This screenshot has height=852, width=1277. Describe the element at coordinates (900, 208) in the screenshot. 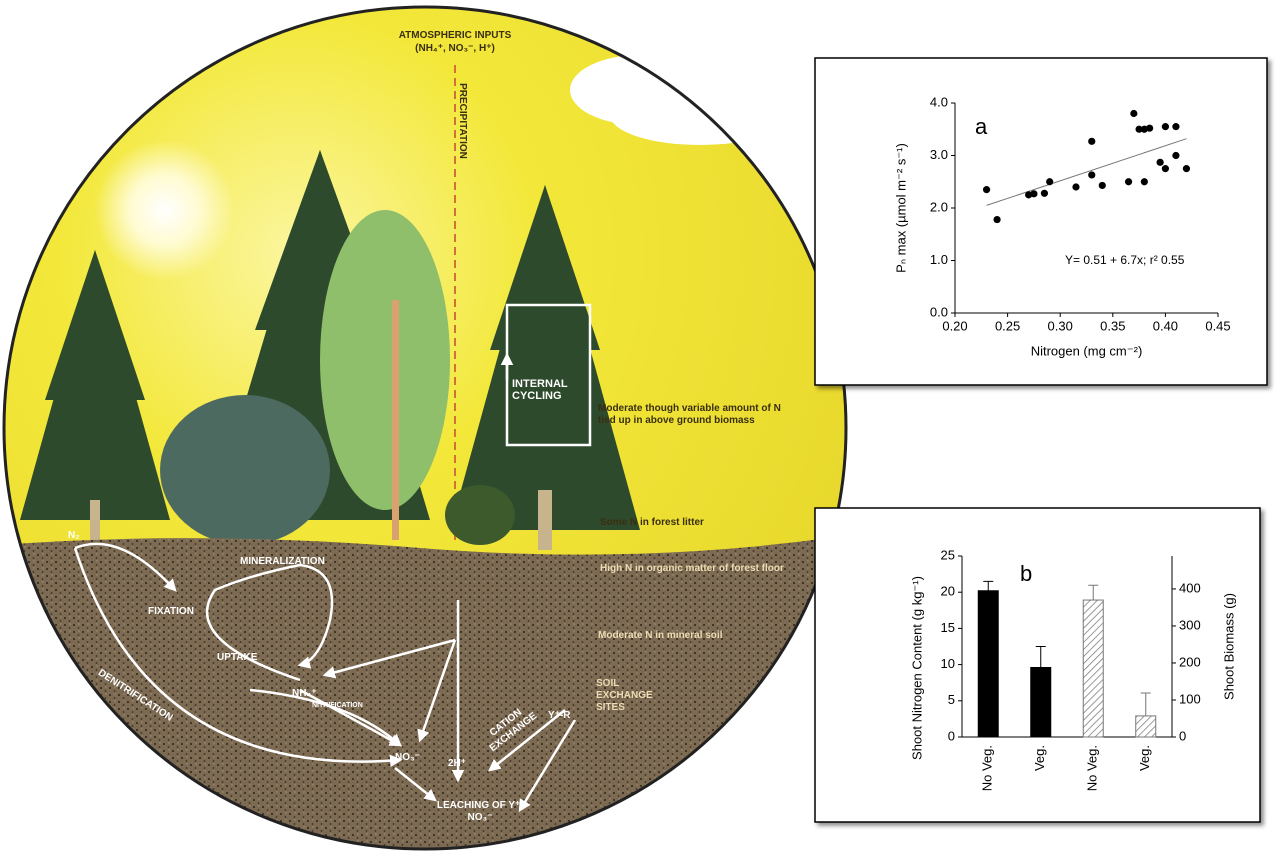

I see `y-axis-label: Pₙ max (µmol m⁻² s⁻¹)` at that location.